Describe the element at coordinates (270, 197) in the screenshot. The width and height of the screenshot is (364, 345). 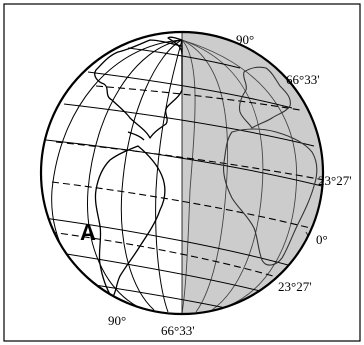
I see `africa-outline` at that location.